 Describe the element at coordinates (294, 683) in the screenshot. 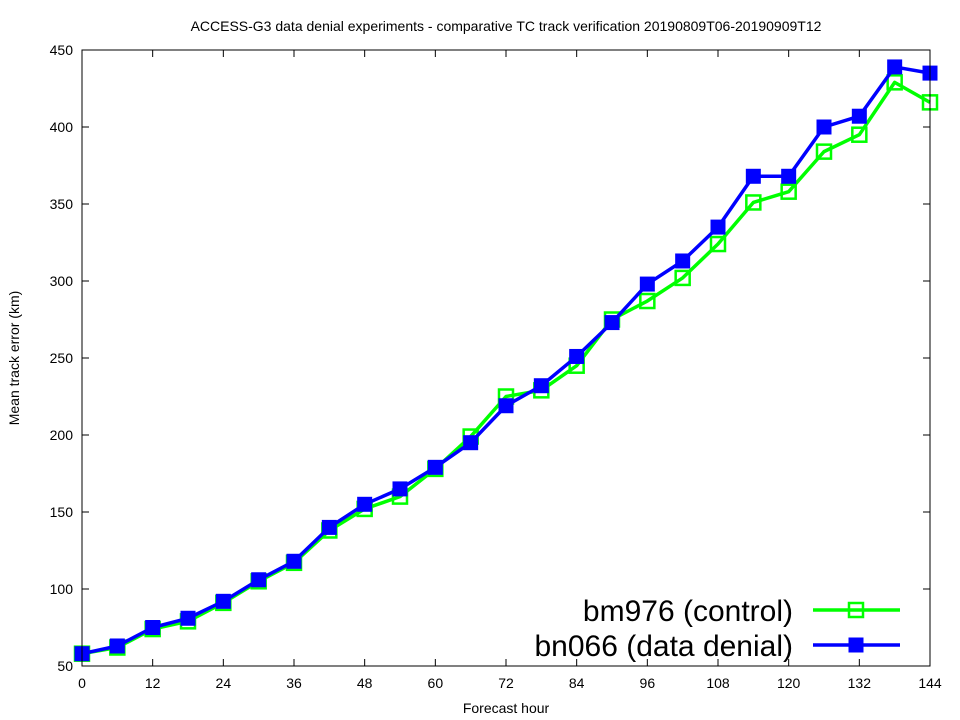

I see `x-tick-label: 36` at that location.